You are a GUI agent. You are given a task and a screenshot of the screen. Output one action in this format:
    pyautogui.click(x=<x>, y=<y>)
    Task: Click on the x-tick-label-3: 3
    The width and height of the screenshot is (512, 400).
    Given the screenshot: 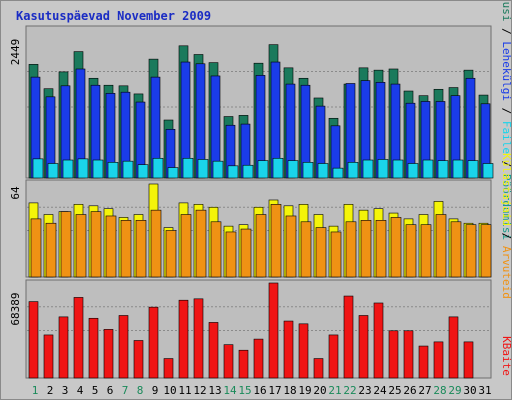 What is the action you would take?
    pyautogui.click(x=65, y=390)
    